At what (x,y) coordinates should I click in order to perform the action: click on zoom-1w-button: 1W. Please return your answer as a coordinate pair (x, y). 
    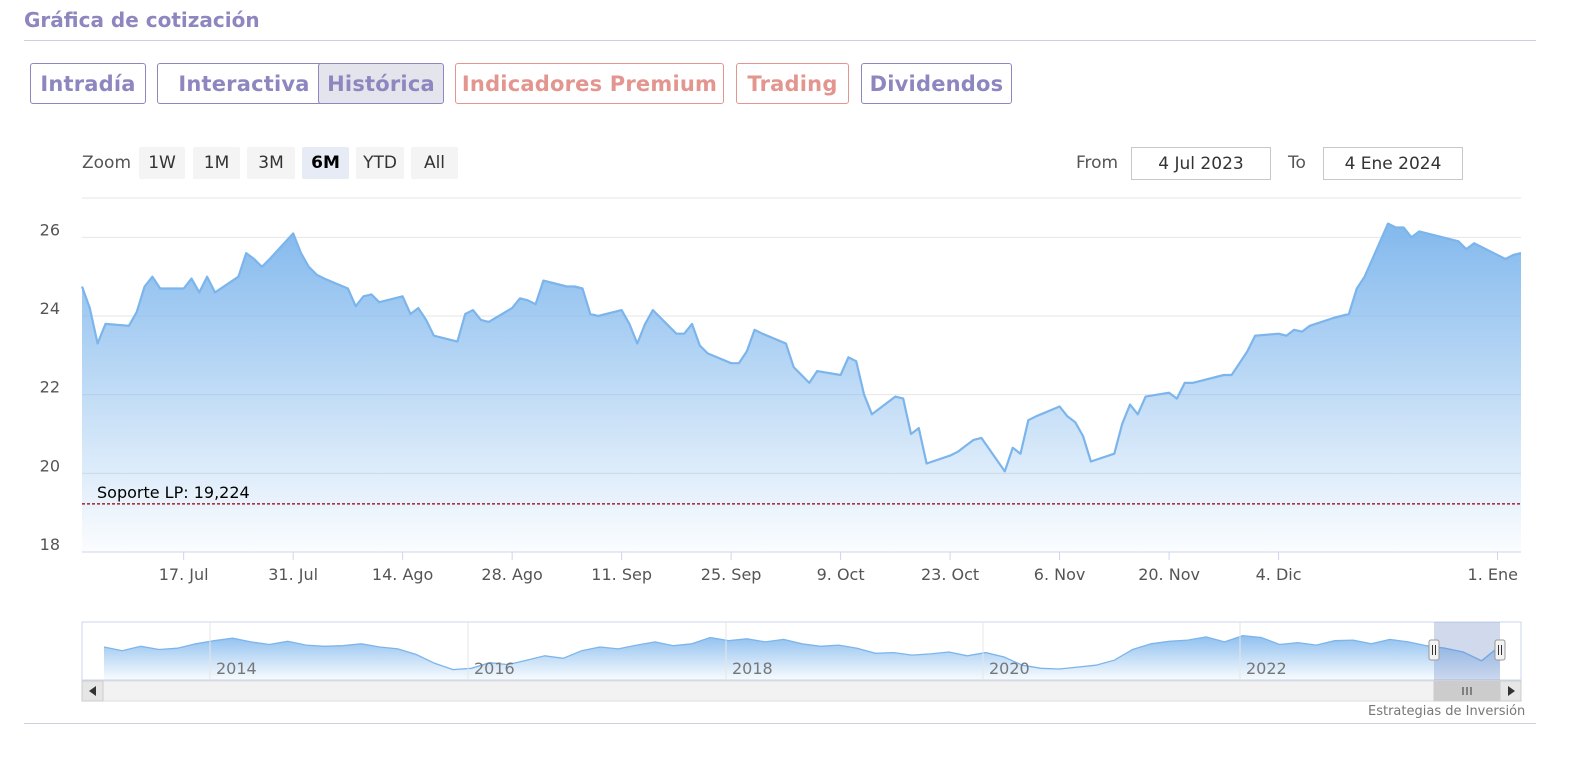
    Looking at the image, I should click on (162, 163).